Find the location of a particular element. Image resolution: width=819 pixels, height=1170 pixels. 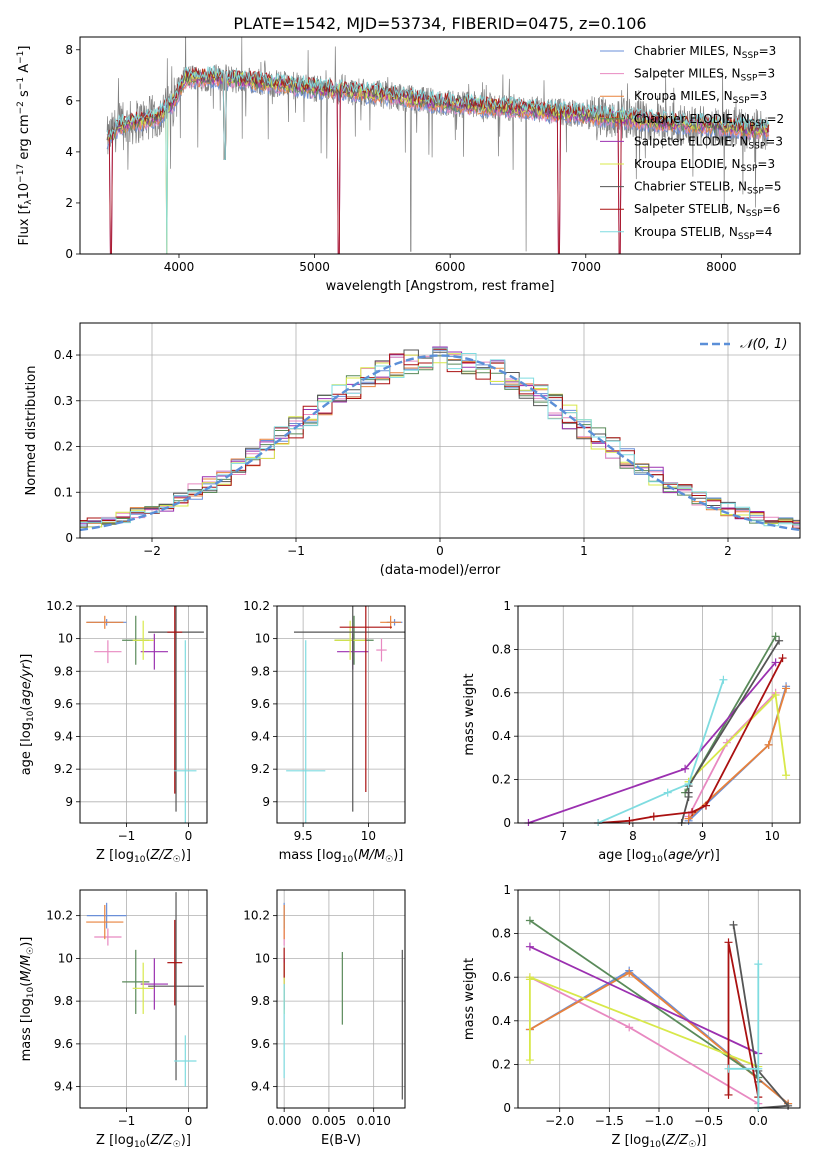

x-tick-label: 0.010 is located at coordinates (373, 1121).